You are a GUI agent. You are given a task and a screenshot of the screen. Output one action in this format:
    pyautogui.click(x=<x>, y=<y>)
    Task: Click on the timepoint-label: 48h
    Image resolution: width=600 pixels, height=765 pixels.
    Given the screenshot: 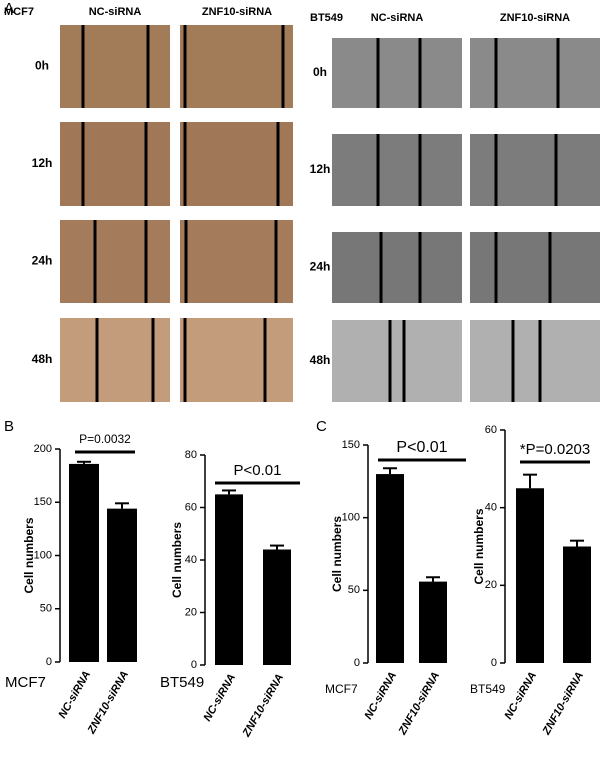 What is the action you would take?
    pyautogui.click(x=42, y=359)
    